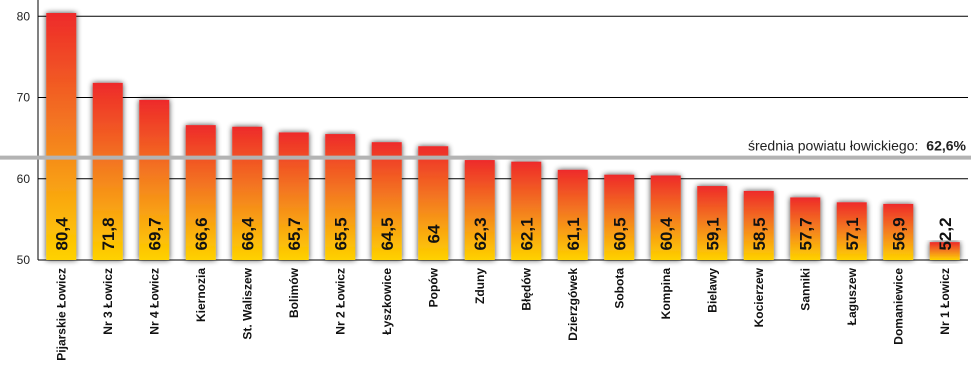  I want to click on category-label: Sanniki, so click(805, 289).